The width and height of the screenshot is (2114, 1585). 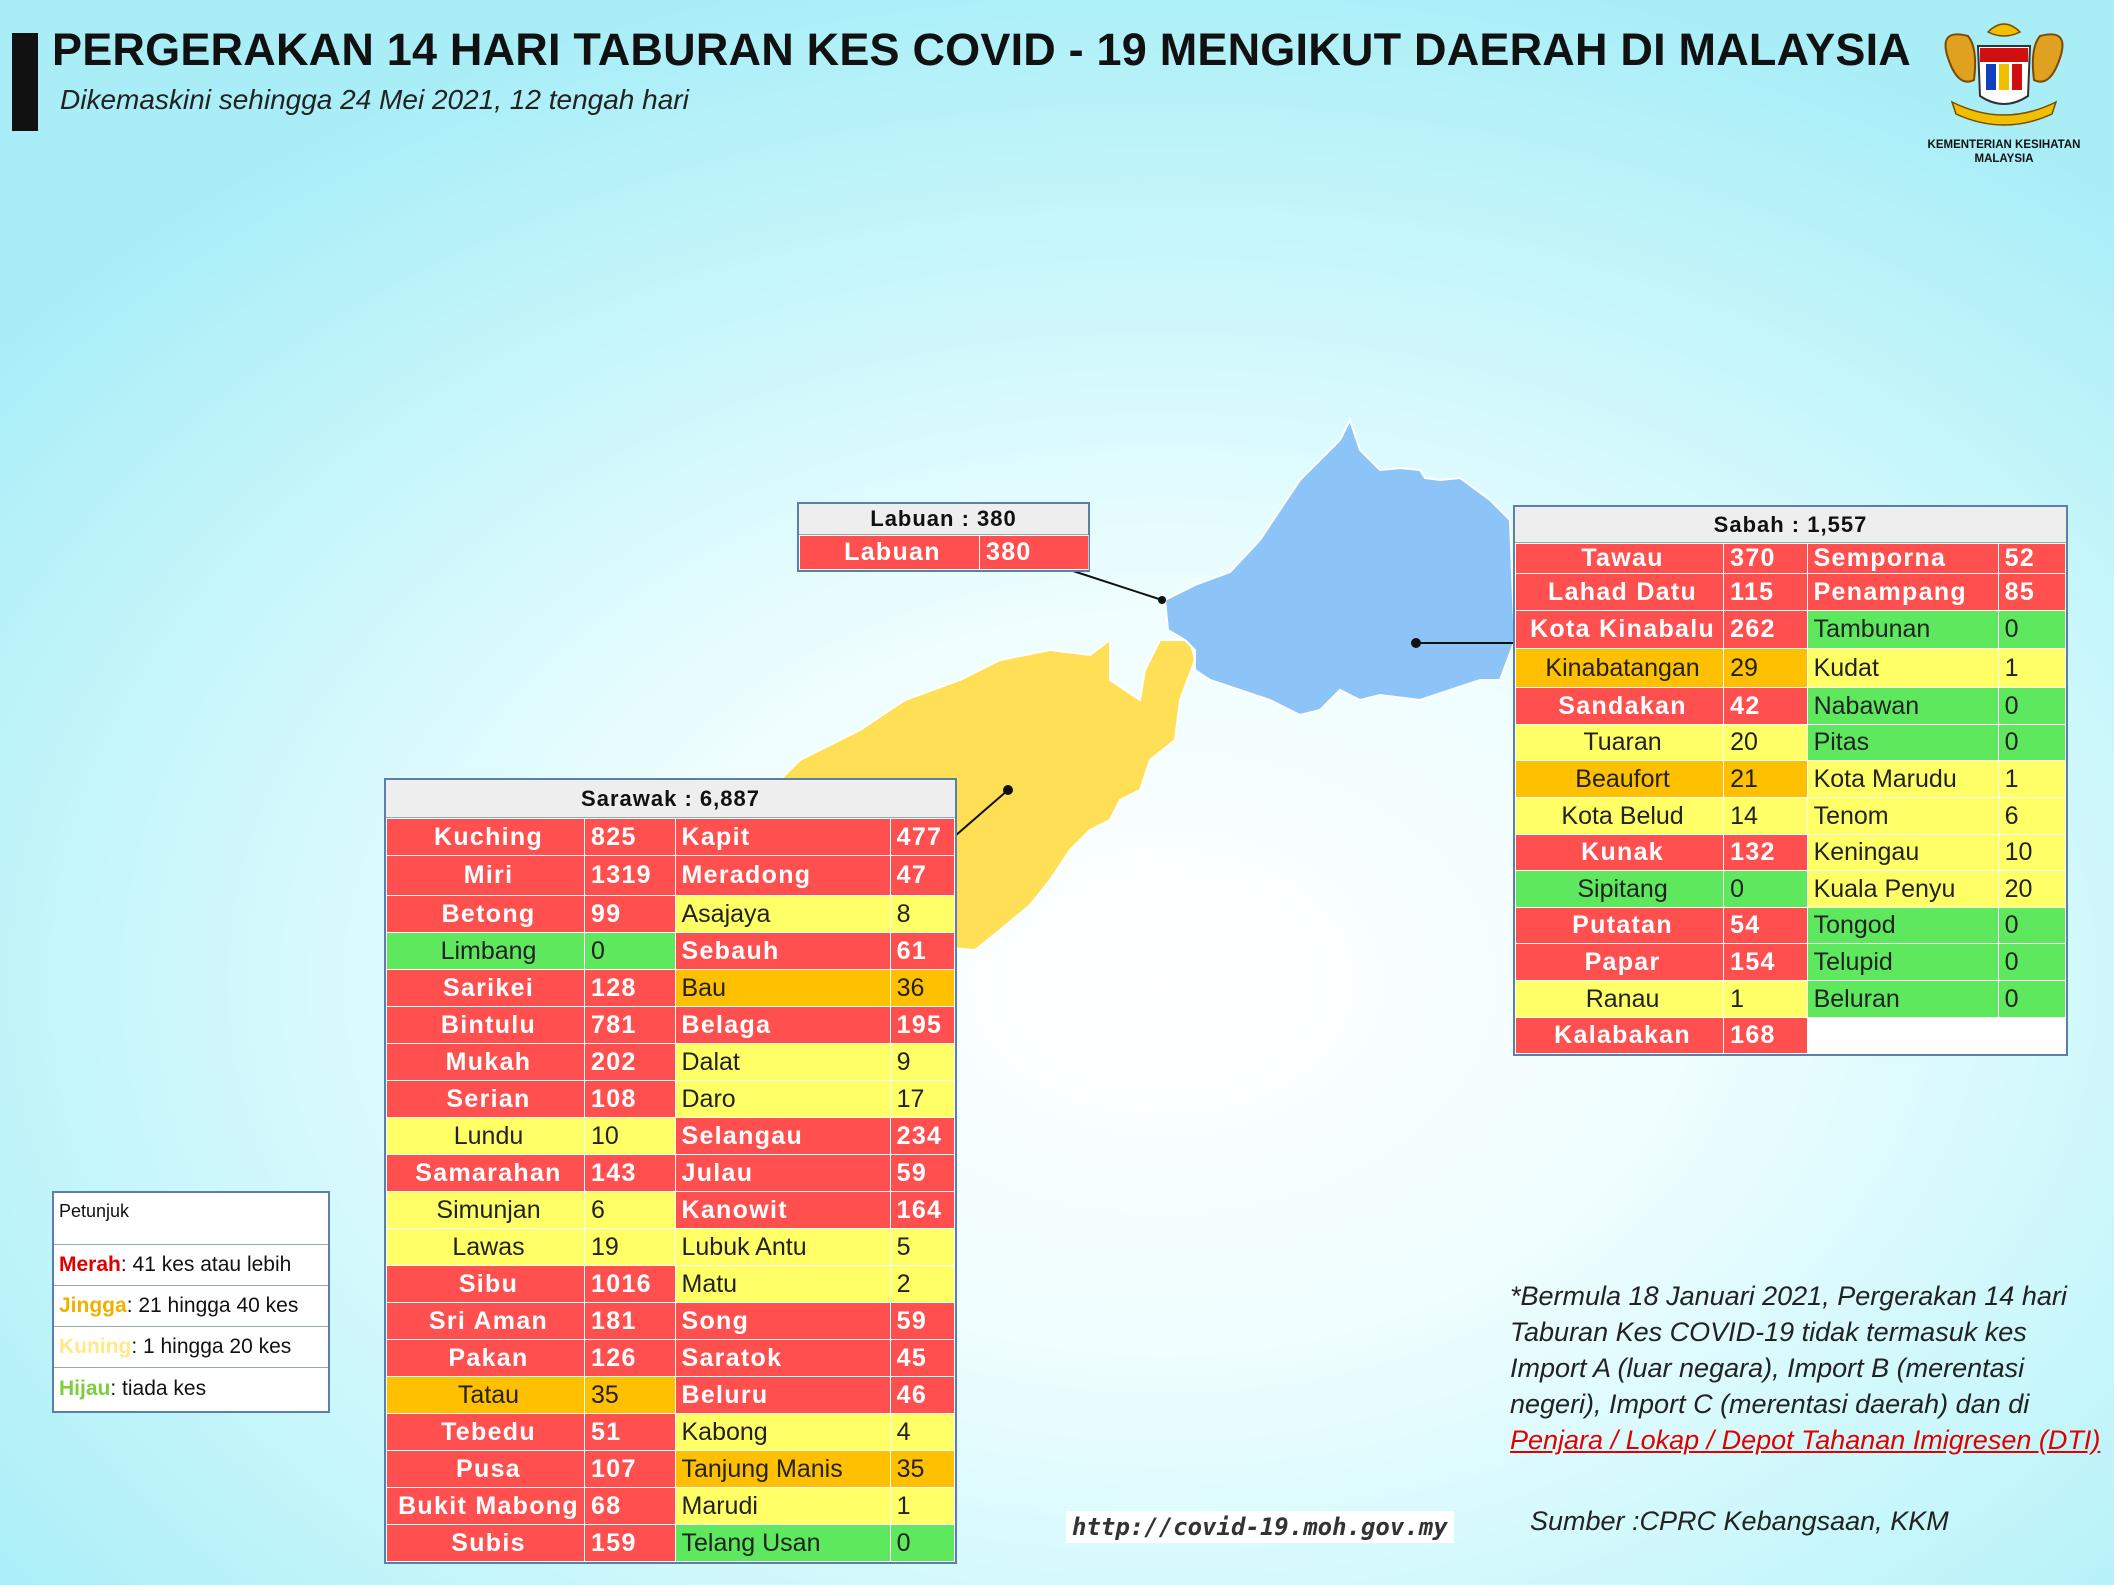 What do you see at coordinates (670, 1506) in the screenshot?
I see `table-row: Bukit Mabong 68 Marudi 1` at bounding box center [670, 1506].